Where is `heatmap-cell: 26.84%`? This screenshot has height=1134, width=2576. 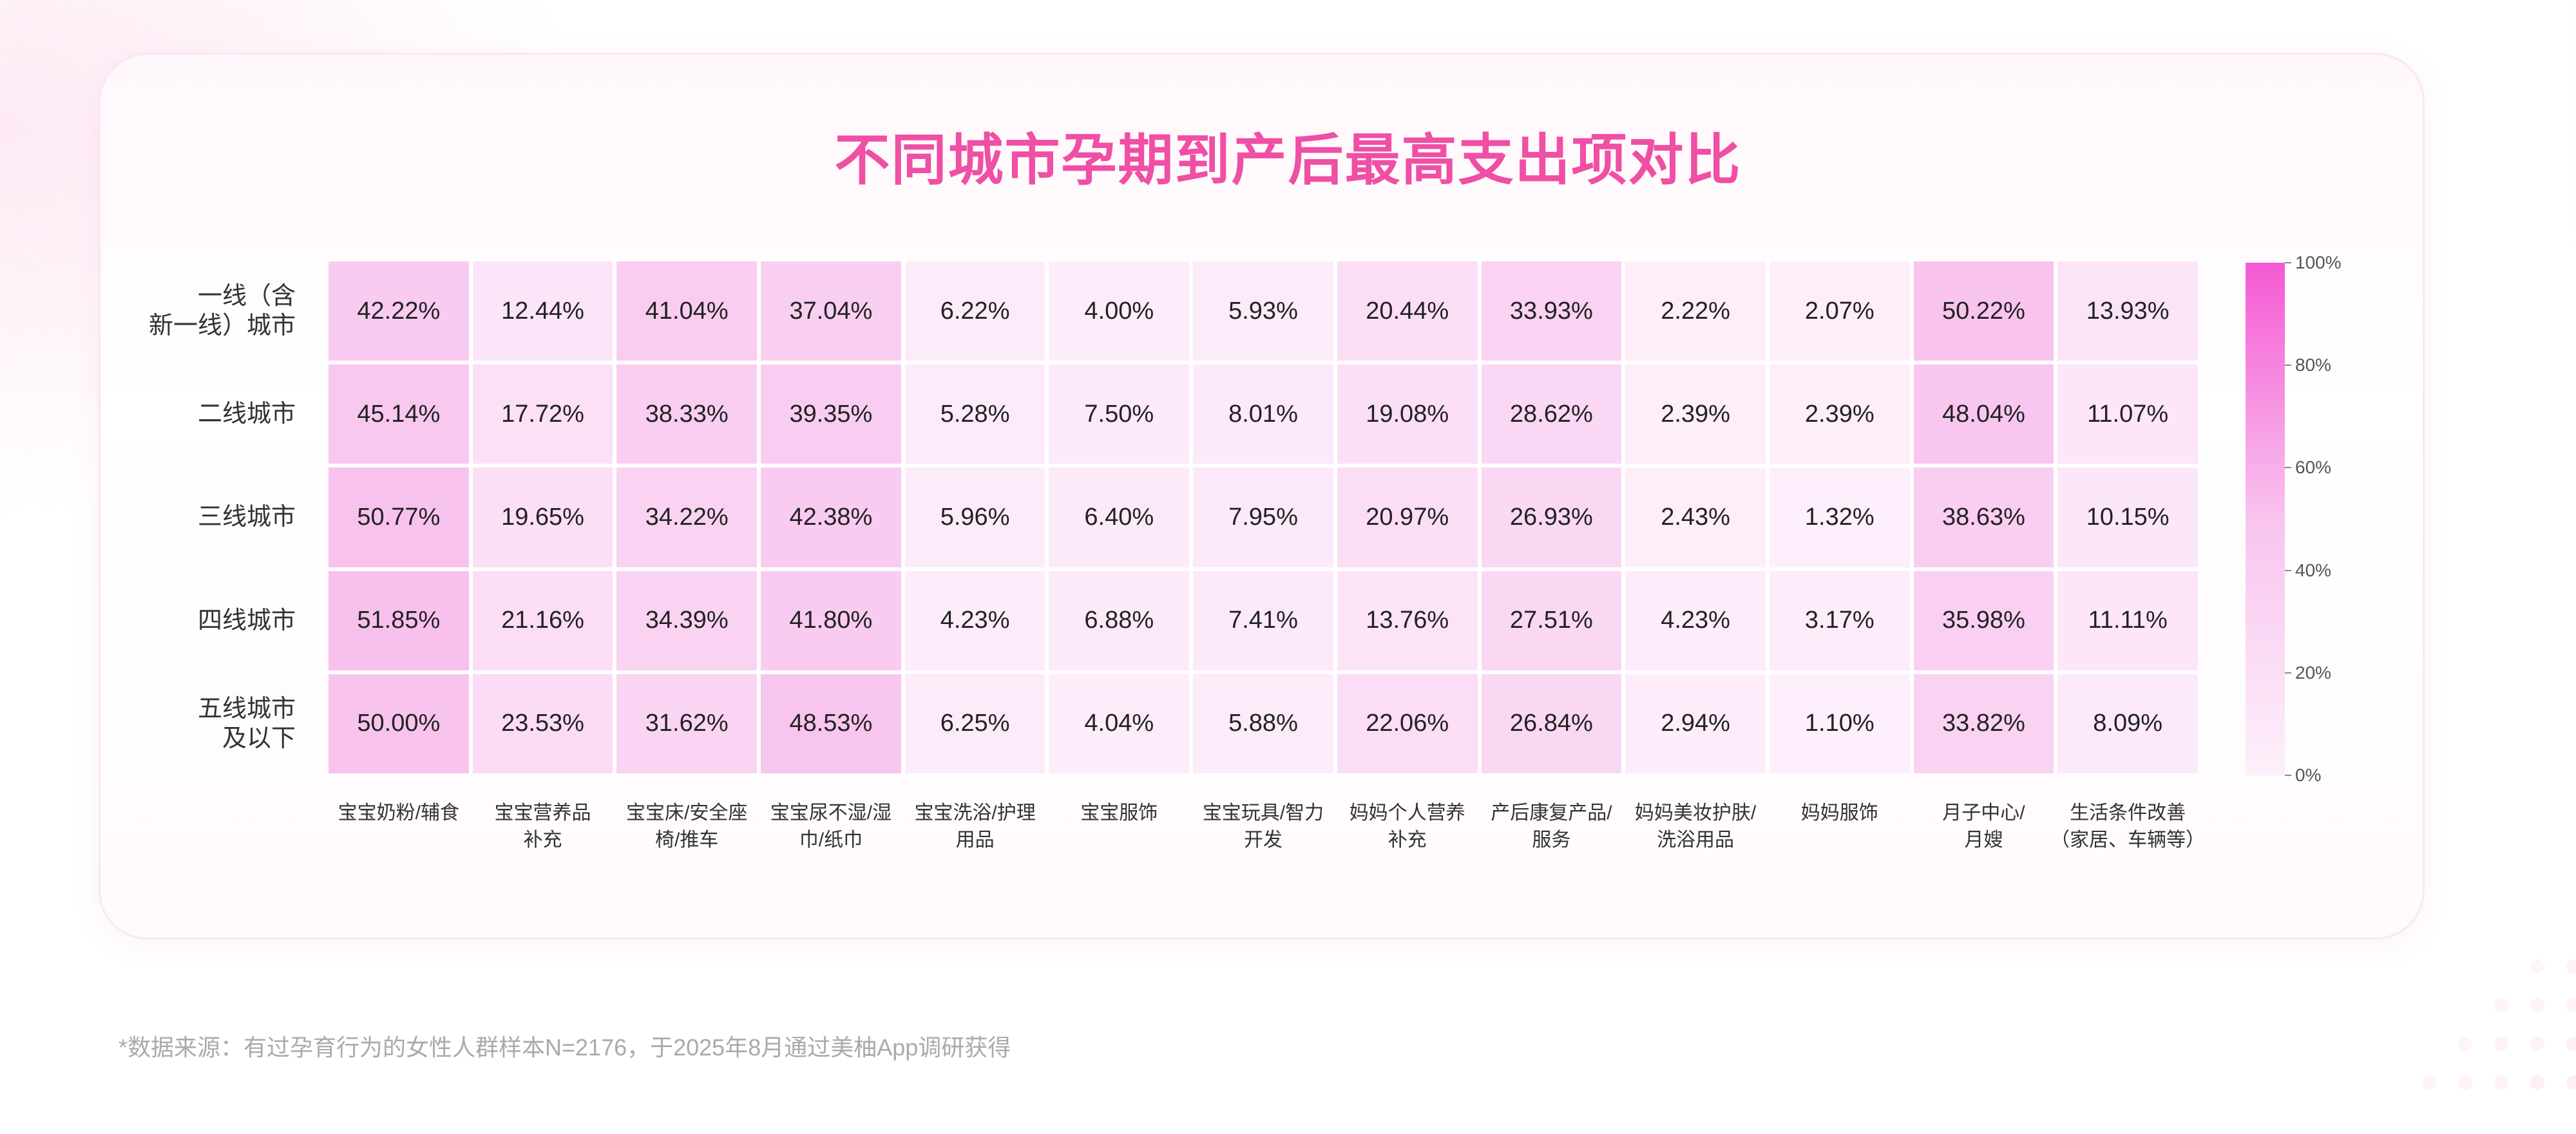 heatmap-cell: 26.84% is located at coordinates (1551, 723).